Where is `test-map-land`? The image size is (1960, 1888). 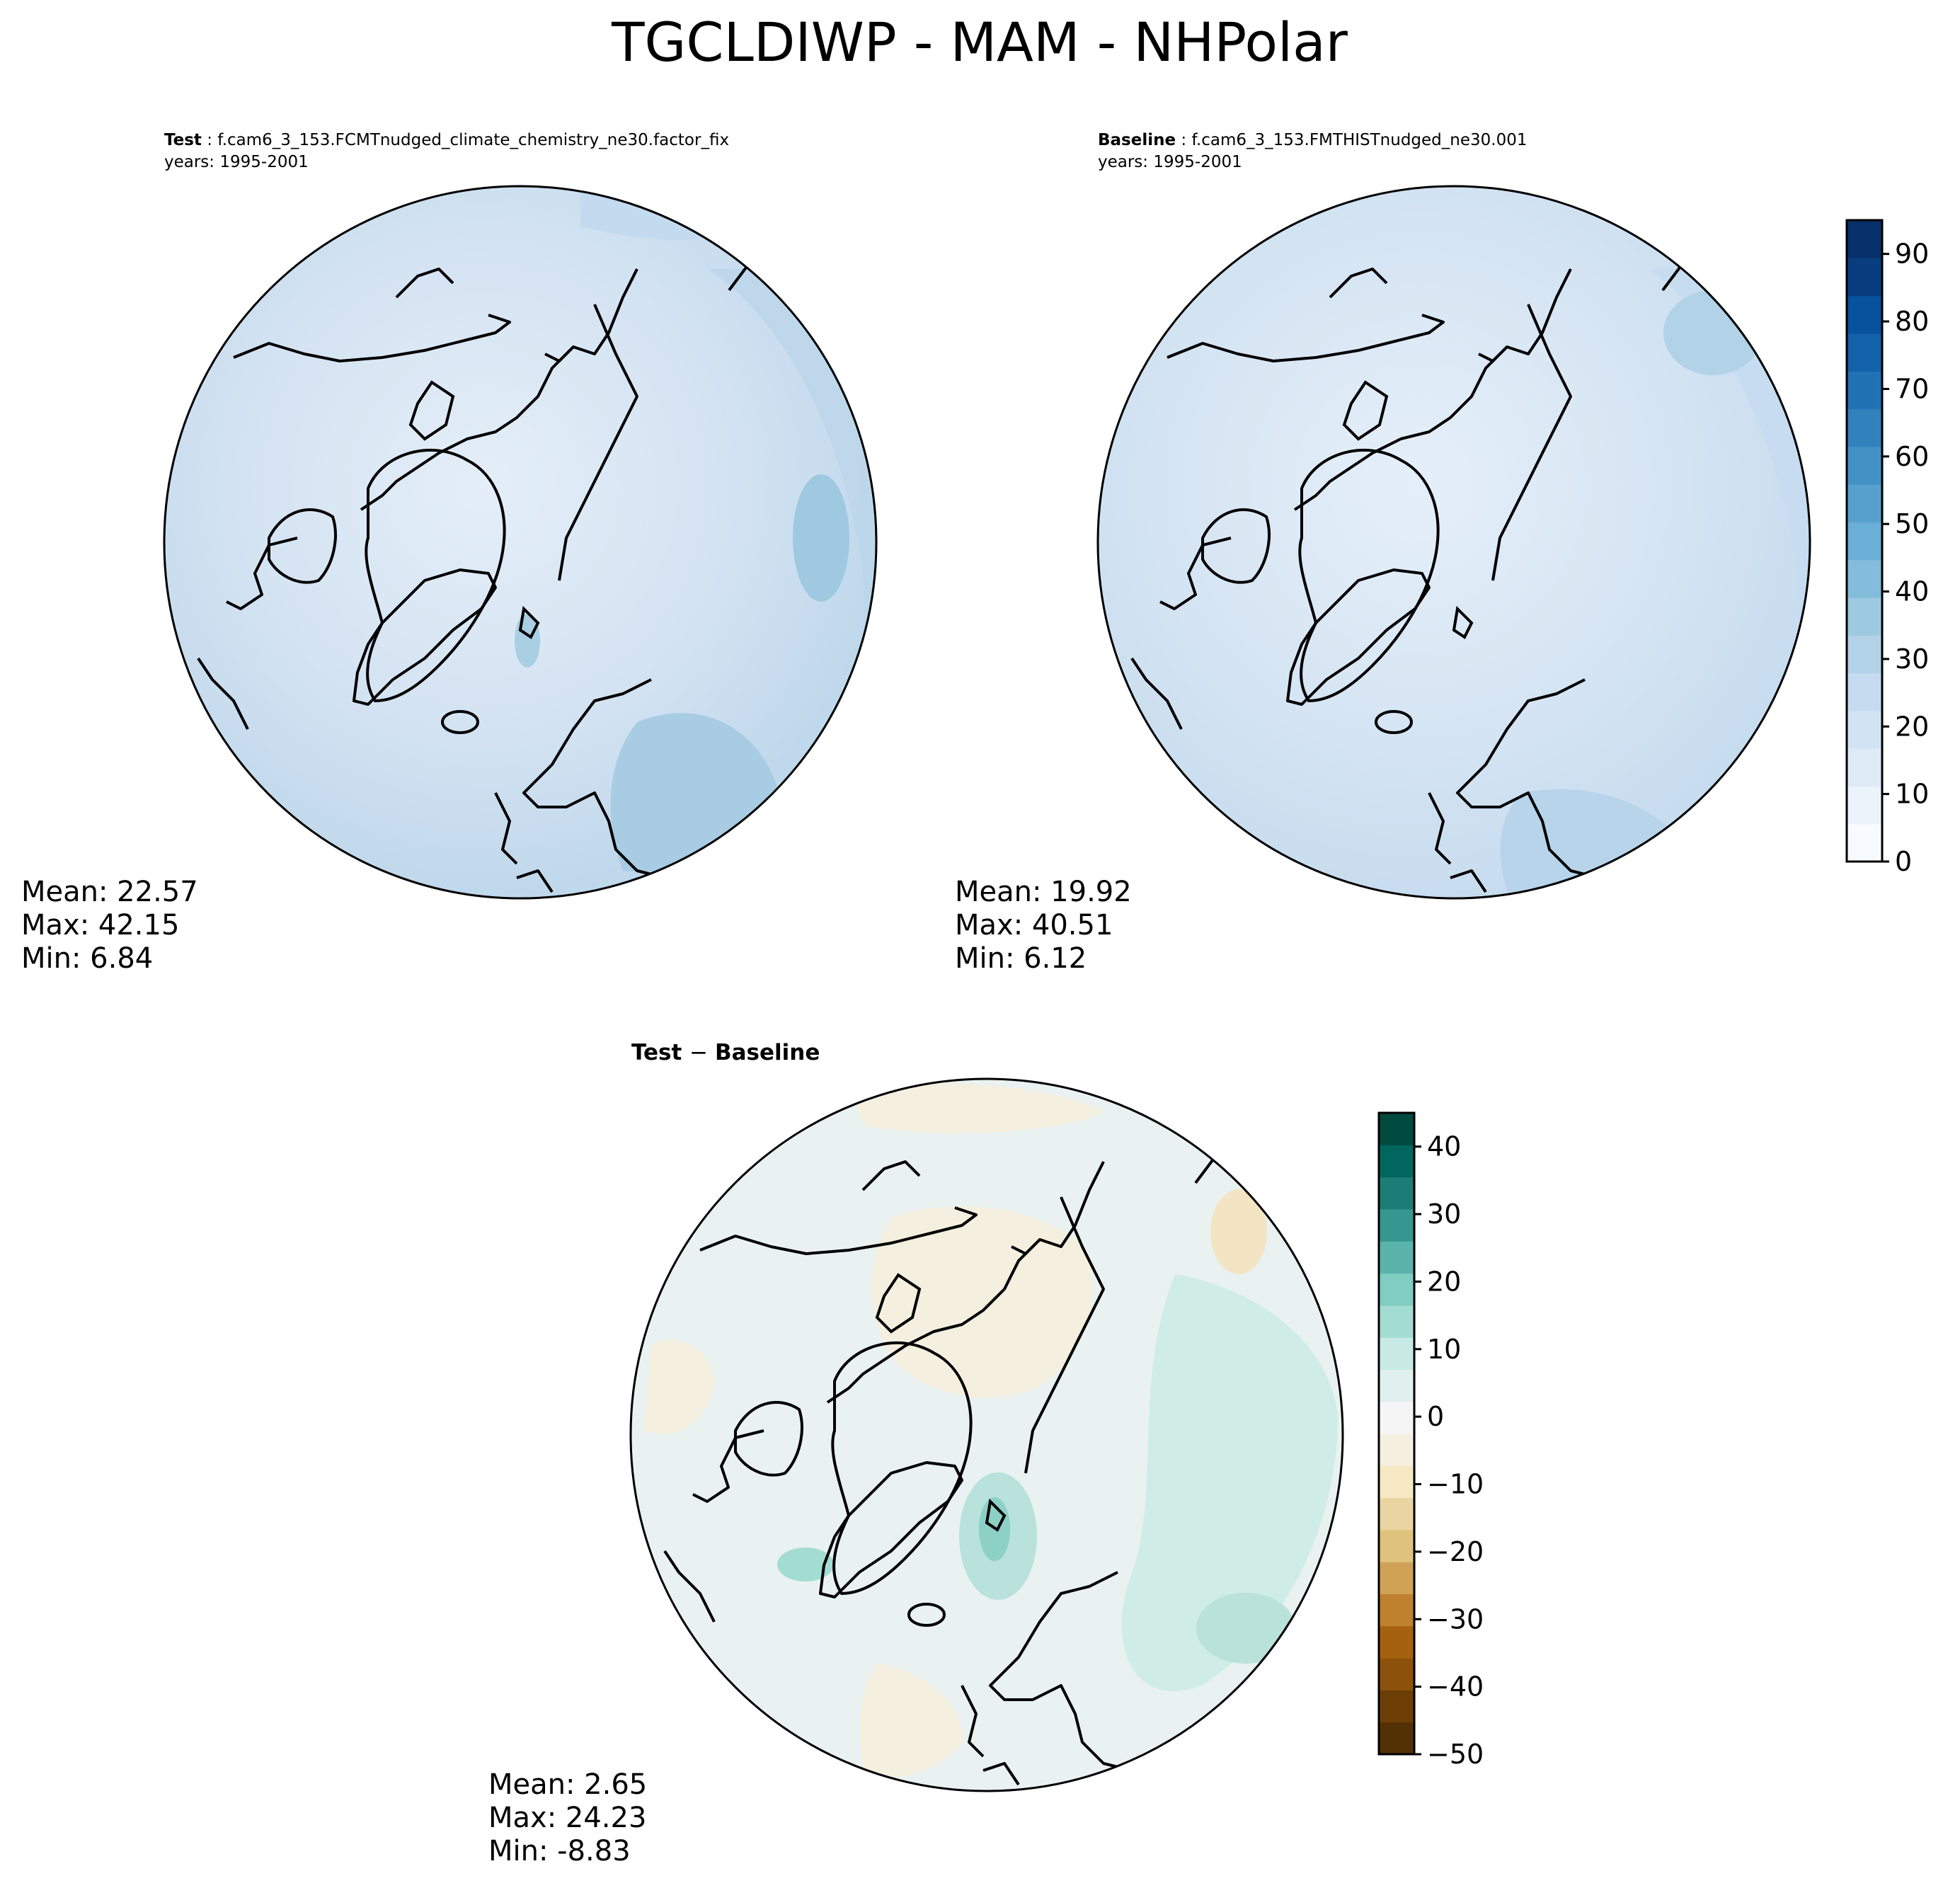
test-map-land is located at coordinates (404, 541).